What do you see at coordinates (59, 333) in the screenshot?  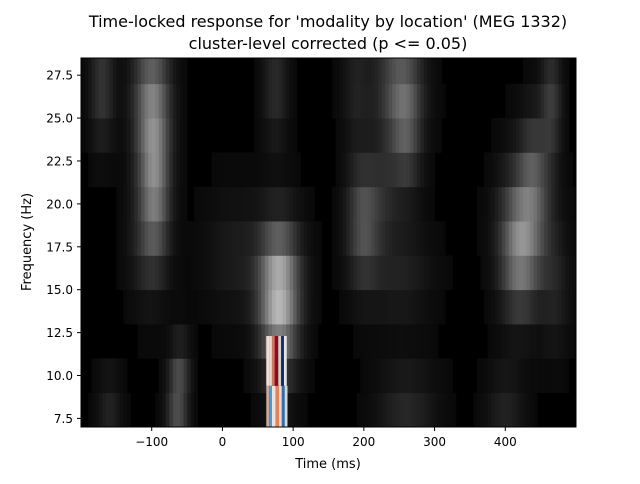 I see `y-tick-label: 12.5` at bounding box center [59, 333].